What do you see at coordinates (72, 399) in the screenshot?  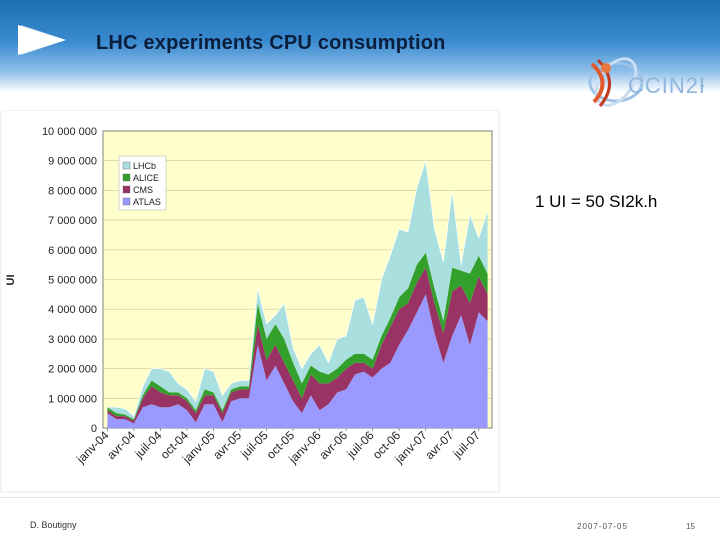 I see `y-tick-label: 1 000 000` at bounding box center [72, 399].